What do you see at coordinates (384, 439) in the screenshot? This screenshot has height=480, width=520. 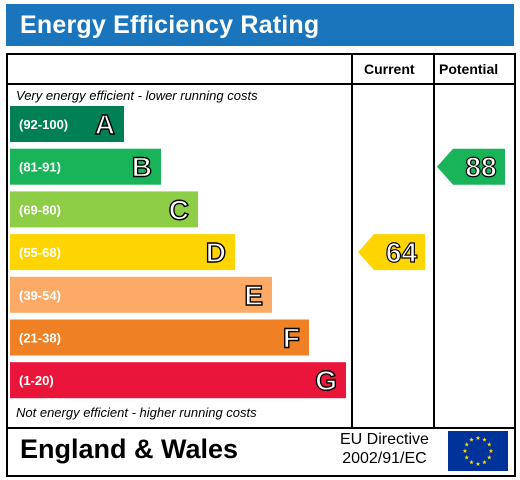 I see `directive-line-1: EU Directive` at bounding box center [384, 439].